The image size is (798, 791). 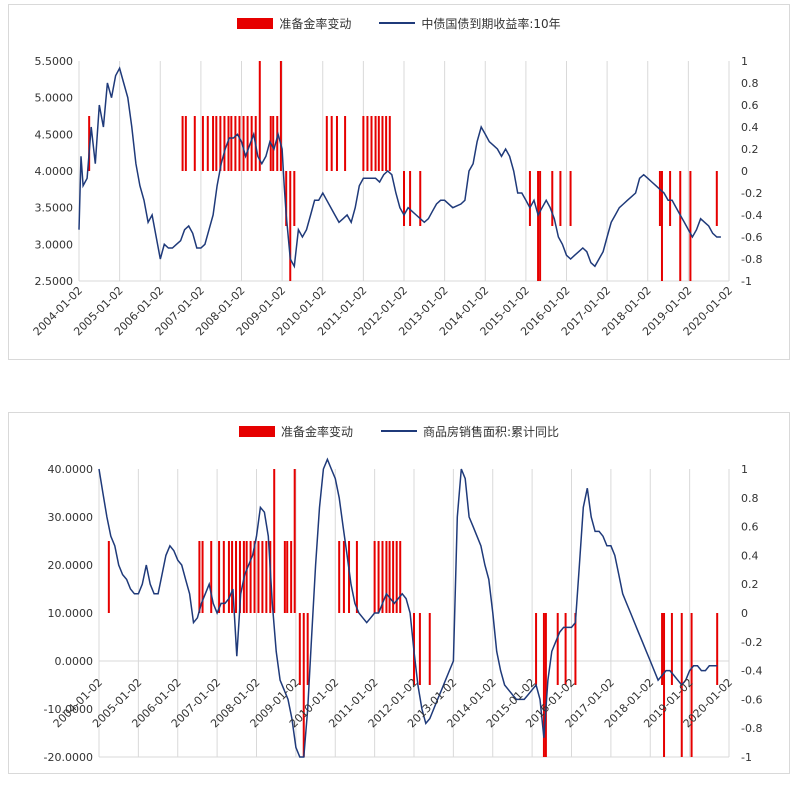 What do you see at coordinates (54, 208) in the screenshot?
I see `y-left-tick-label: 3.5000` at bounding box center [54, 208].